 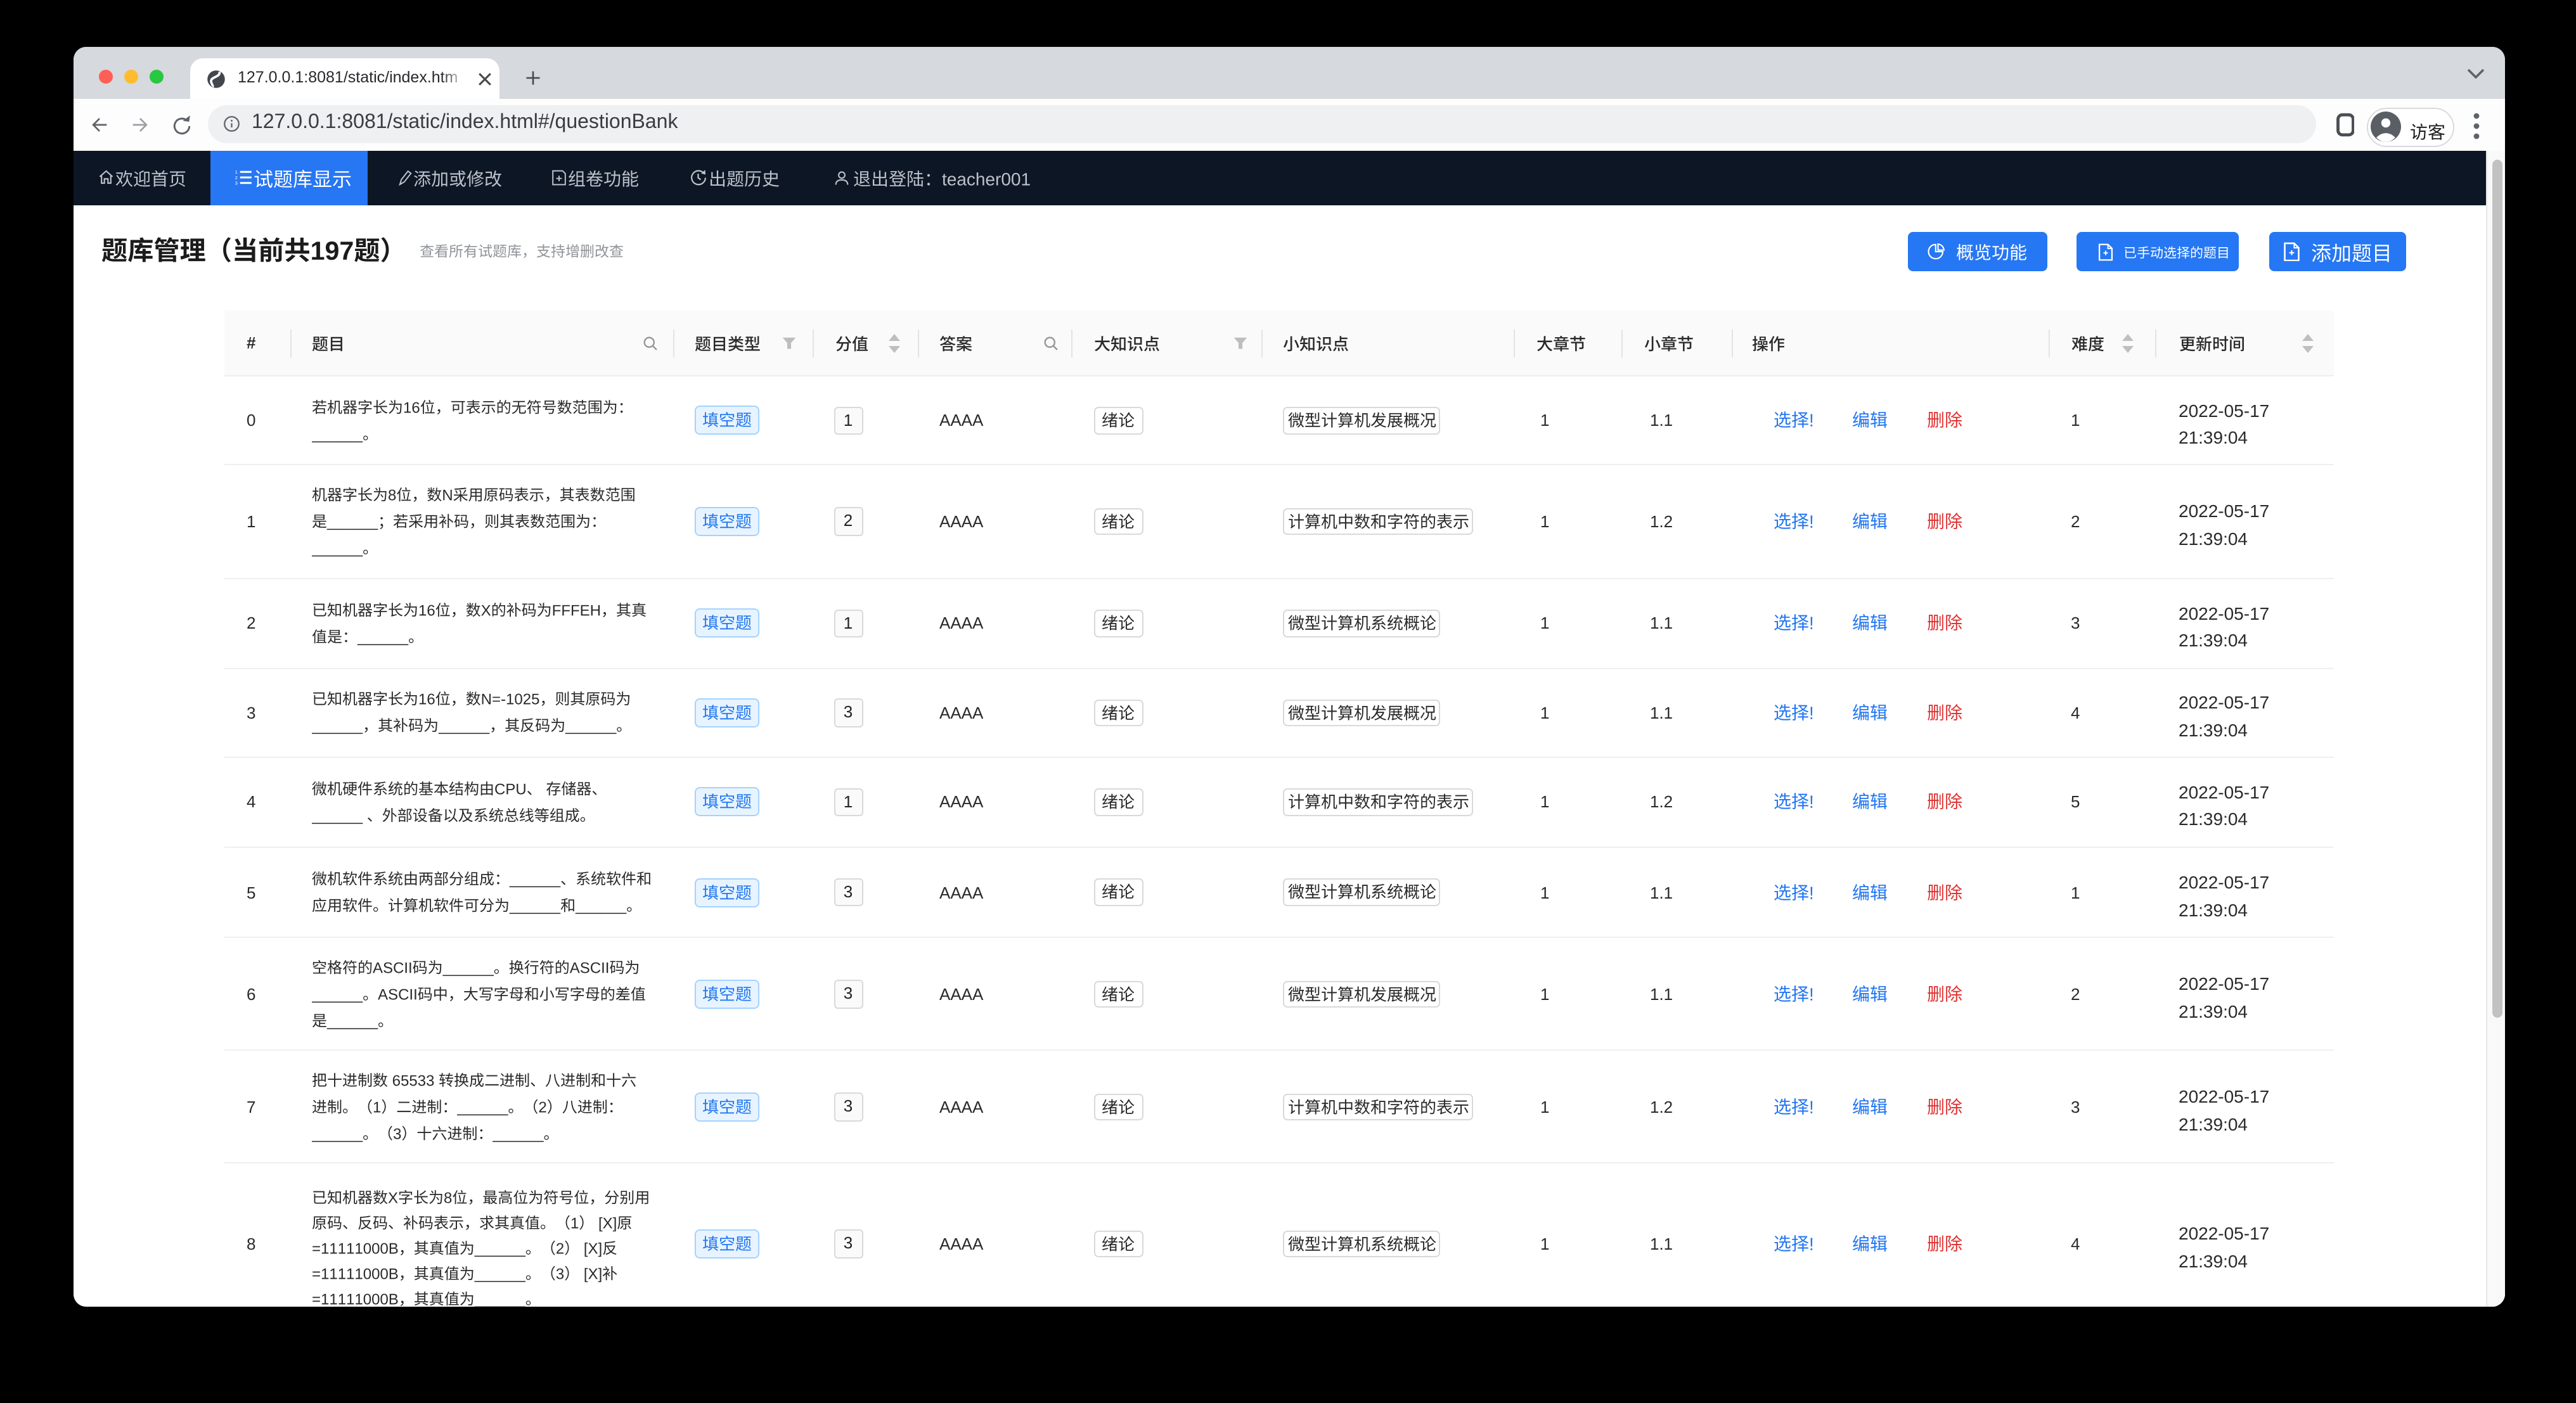 I want to click on svg-text: 2, so click(x=236, y=178).